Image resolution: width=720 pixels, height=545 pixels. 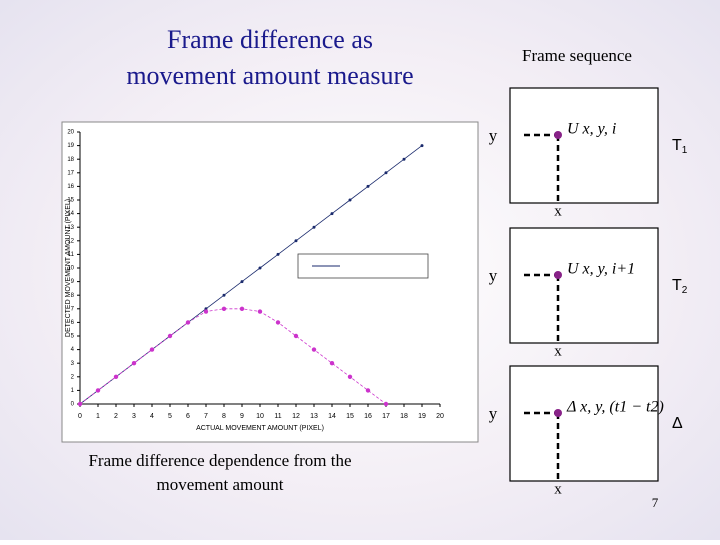 I want to click on title: Frame difference as, so click(x=270, y=39).